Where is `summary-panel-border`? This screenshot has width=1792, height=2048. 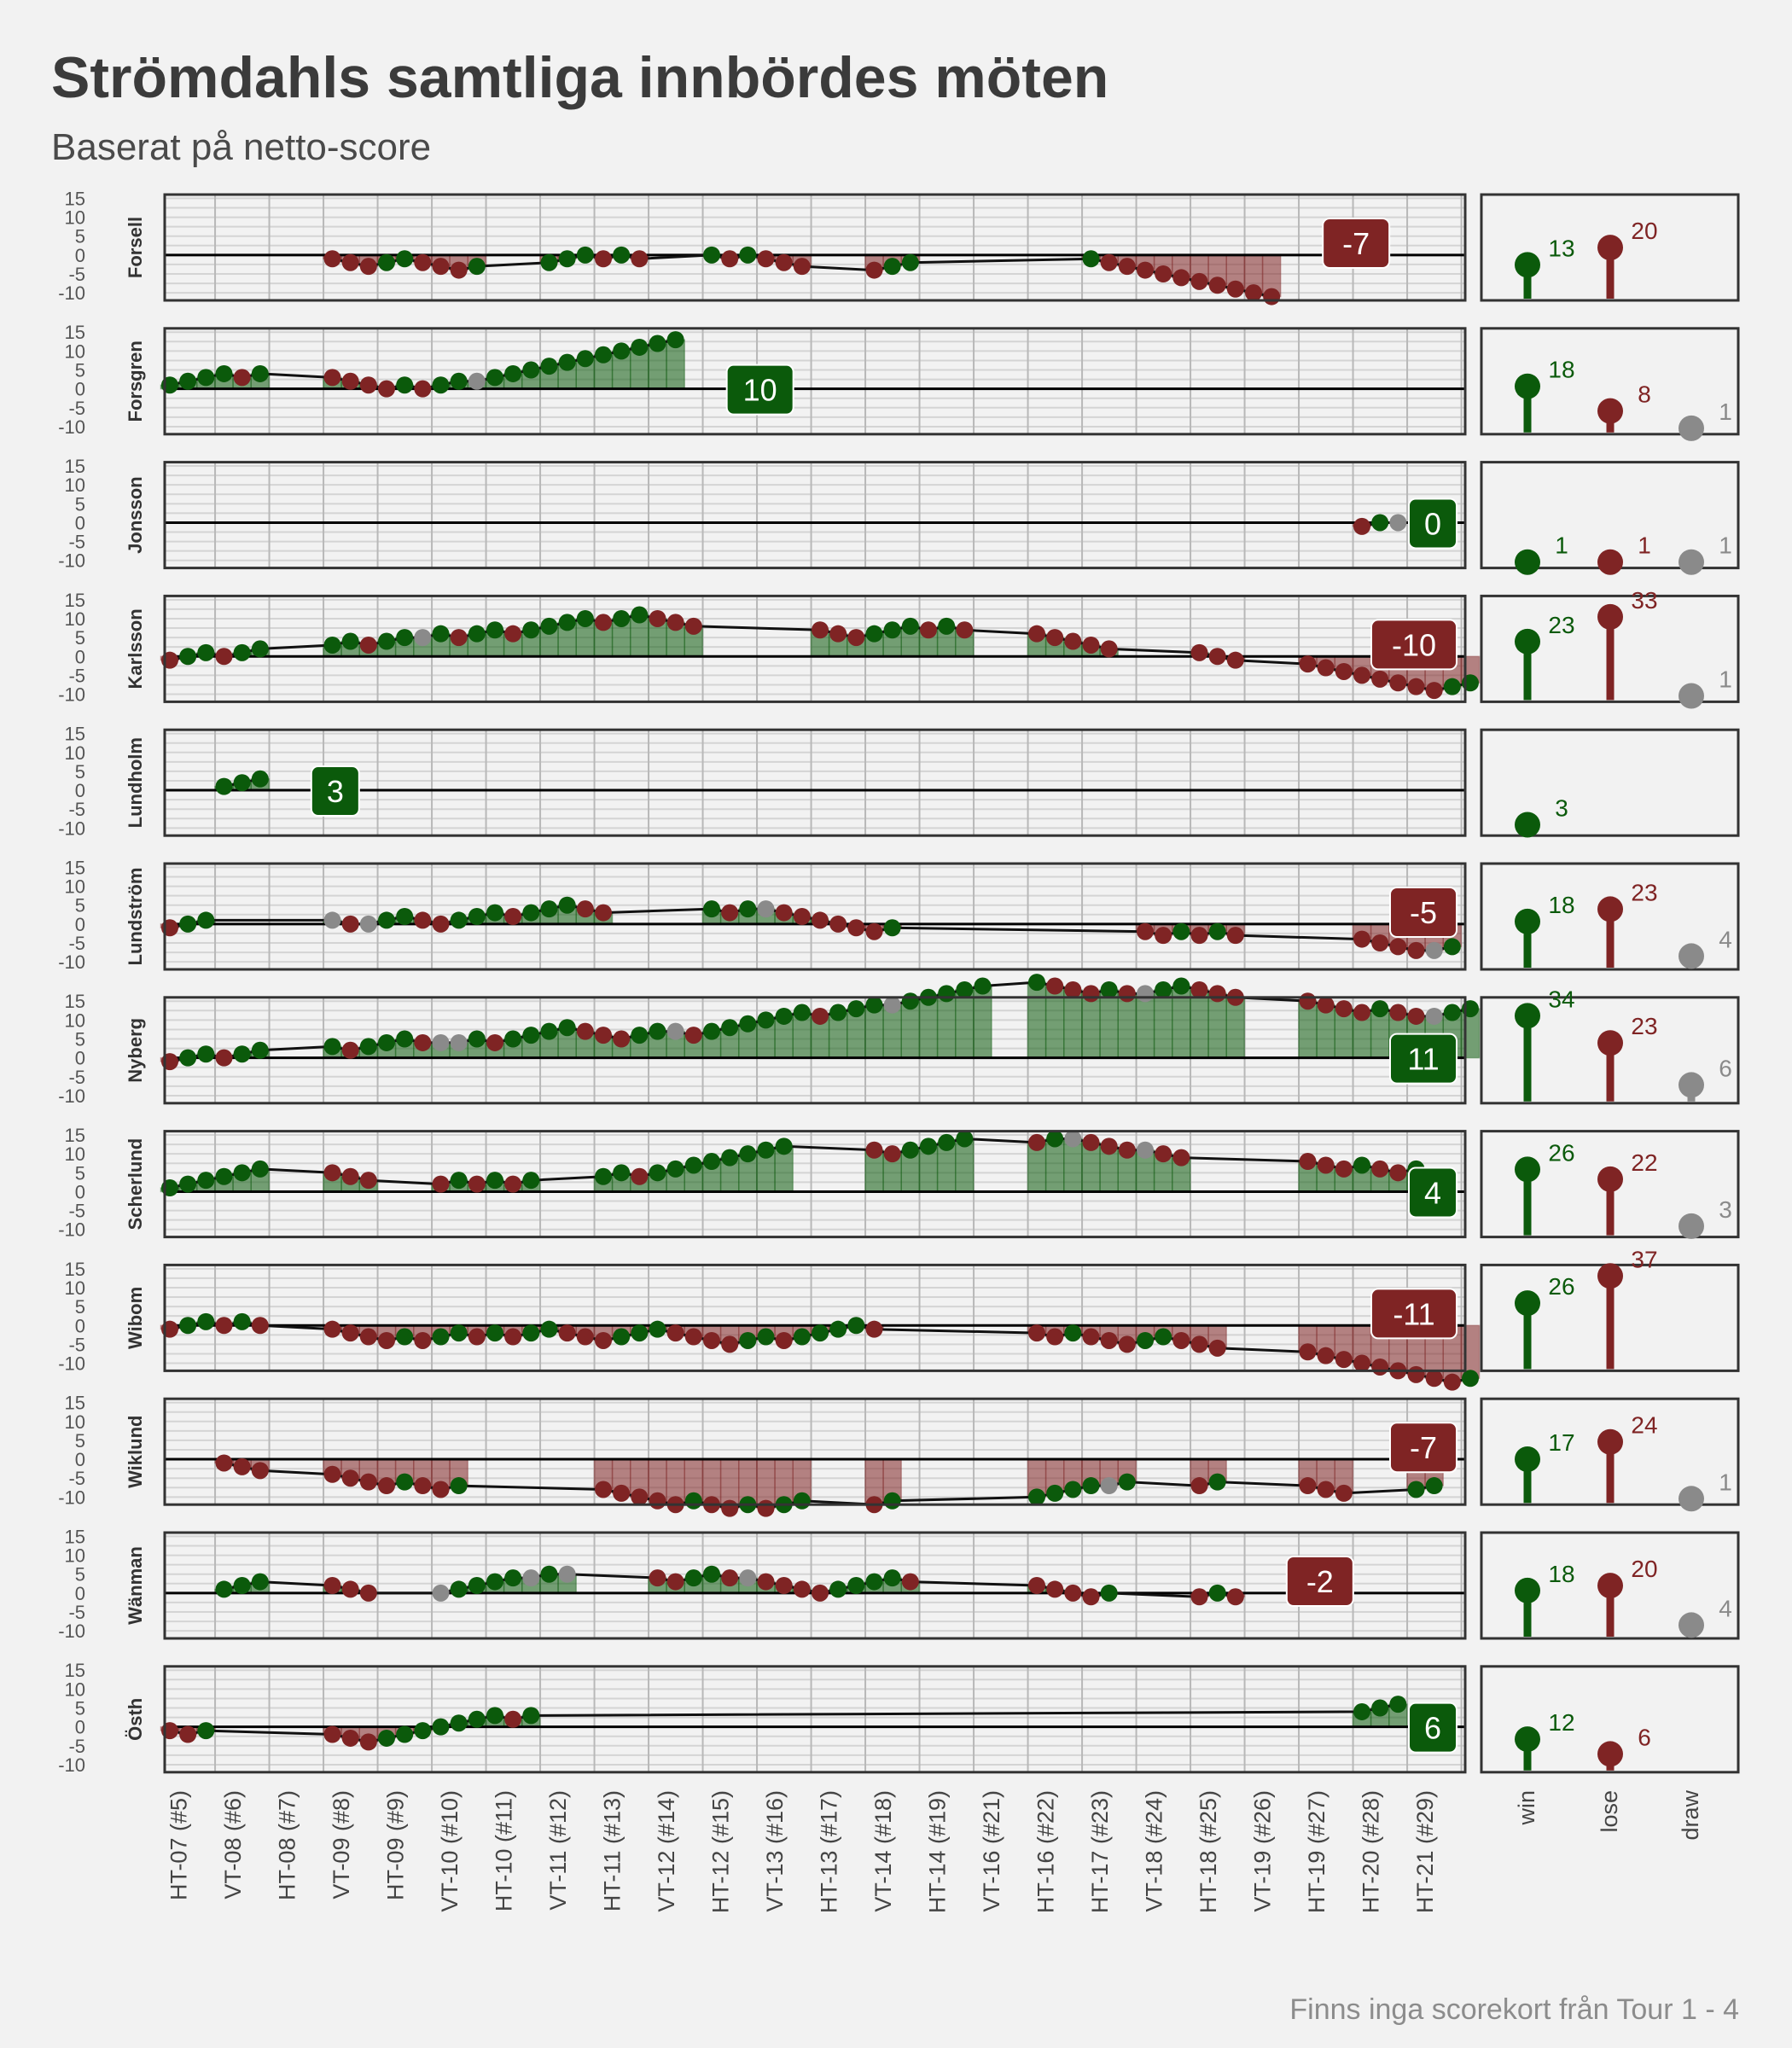 summary-panel-border is located at coordinates (1610, 782).